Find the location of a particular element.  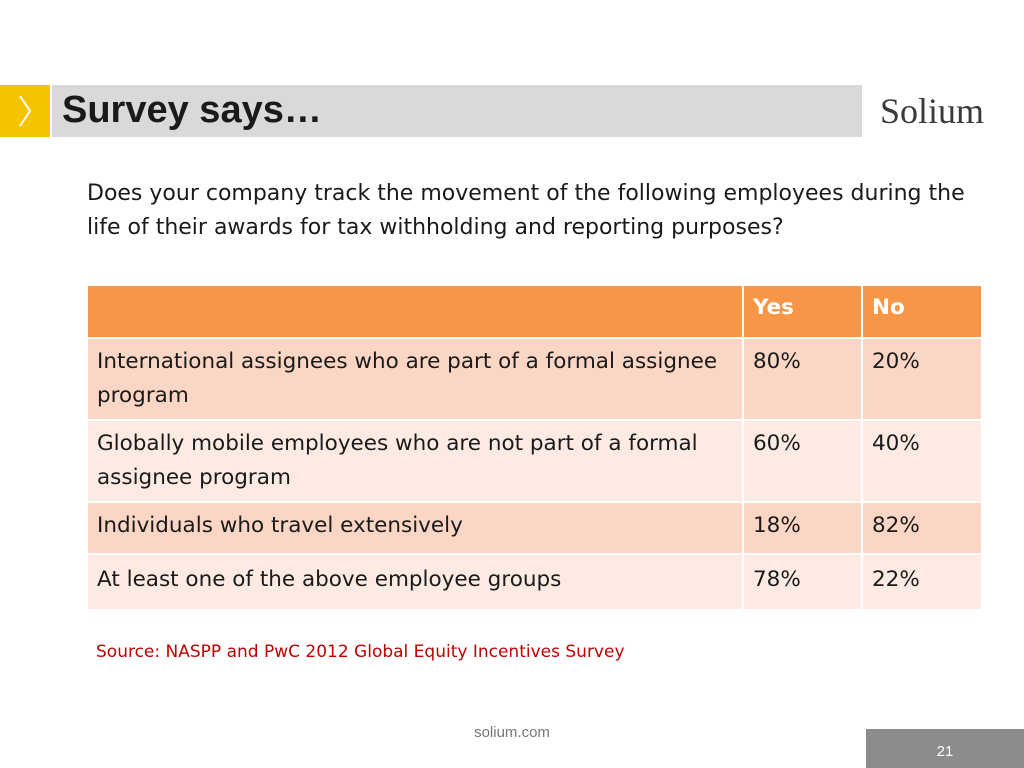

yes-value: 60% is located at coordinates (802, 461).